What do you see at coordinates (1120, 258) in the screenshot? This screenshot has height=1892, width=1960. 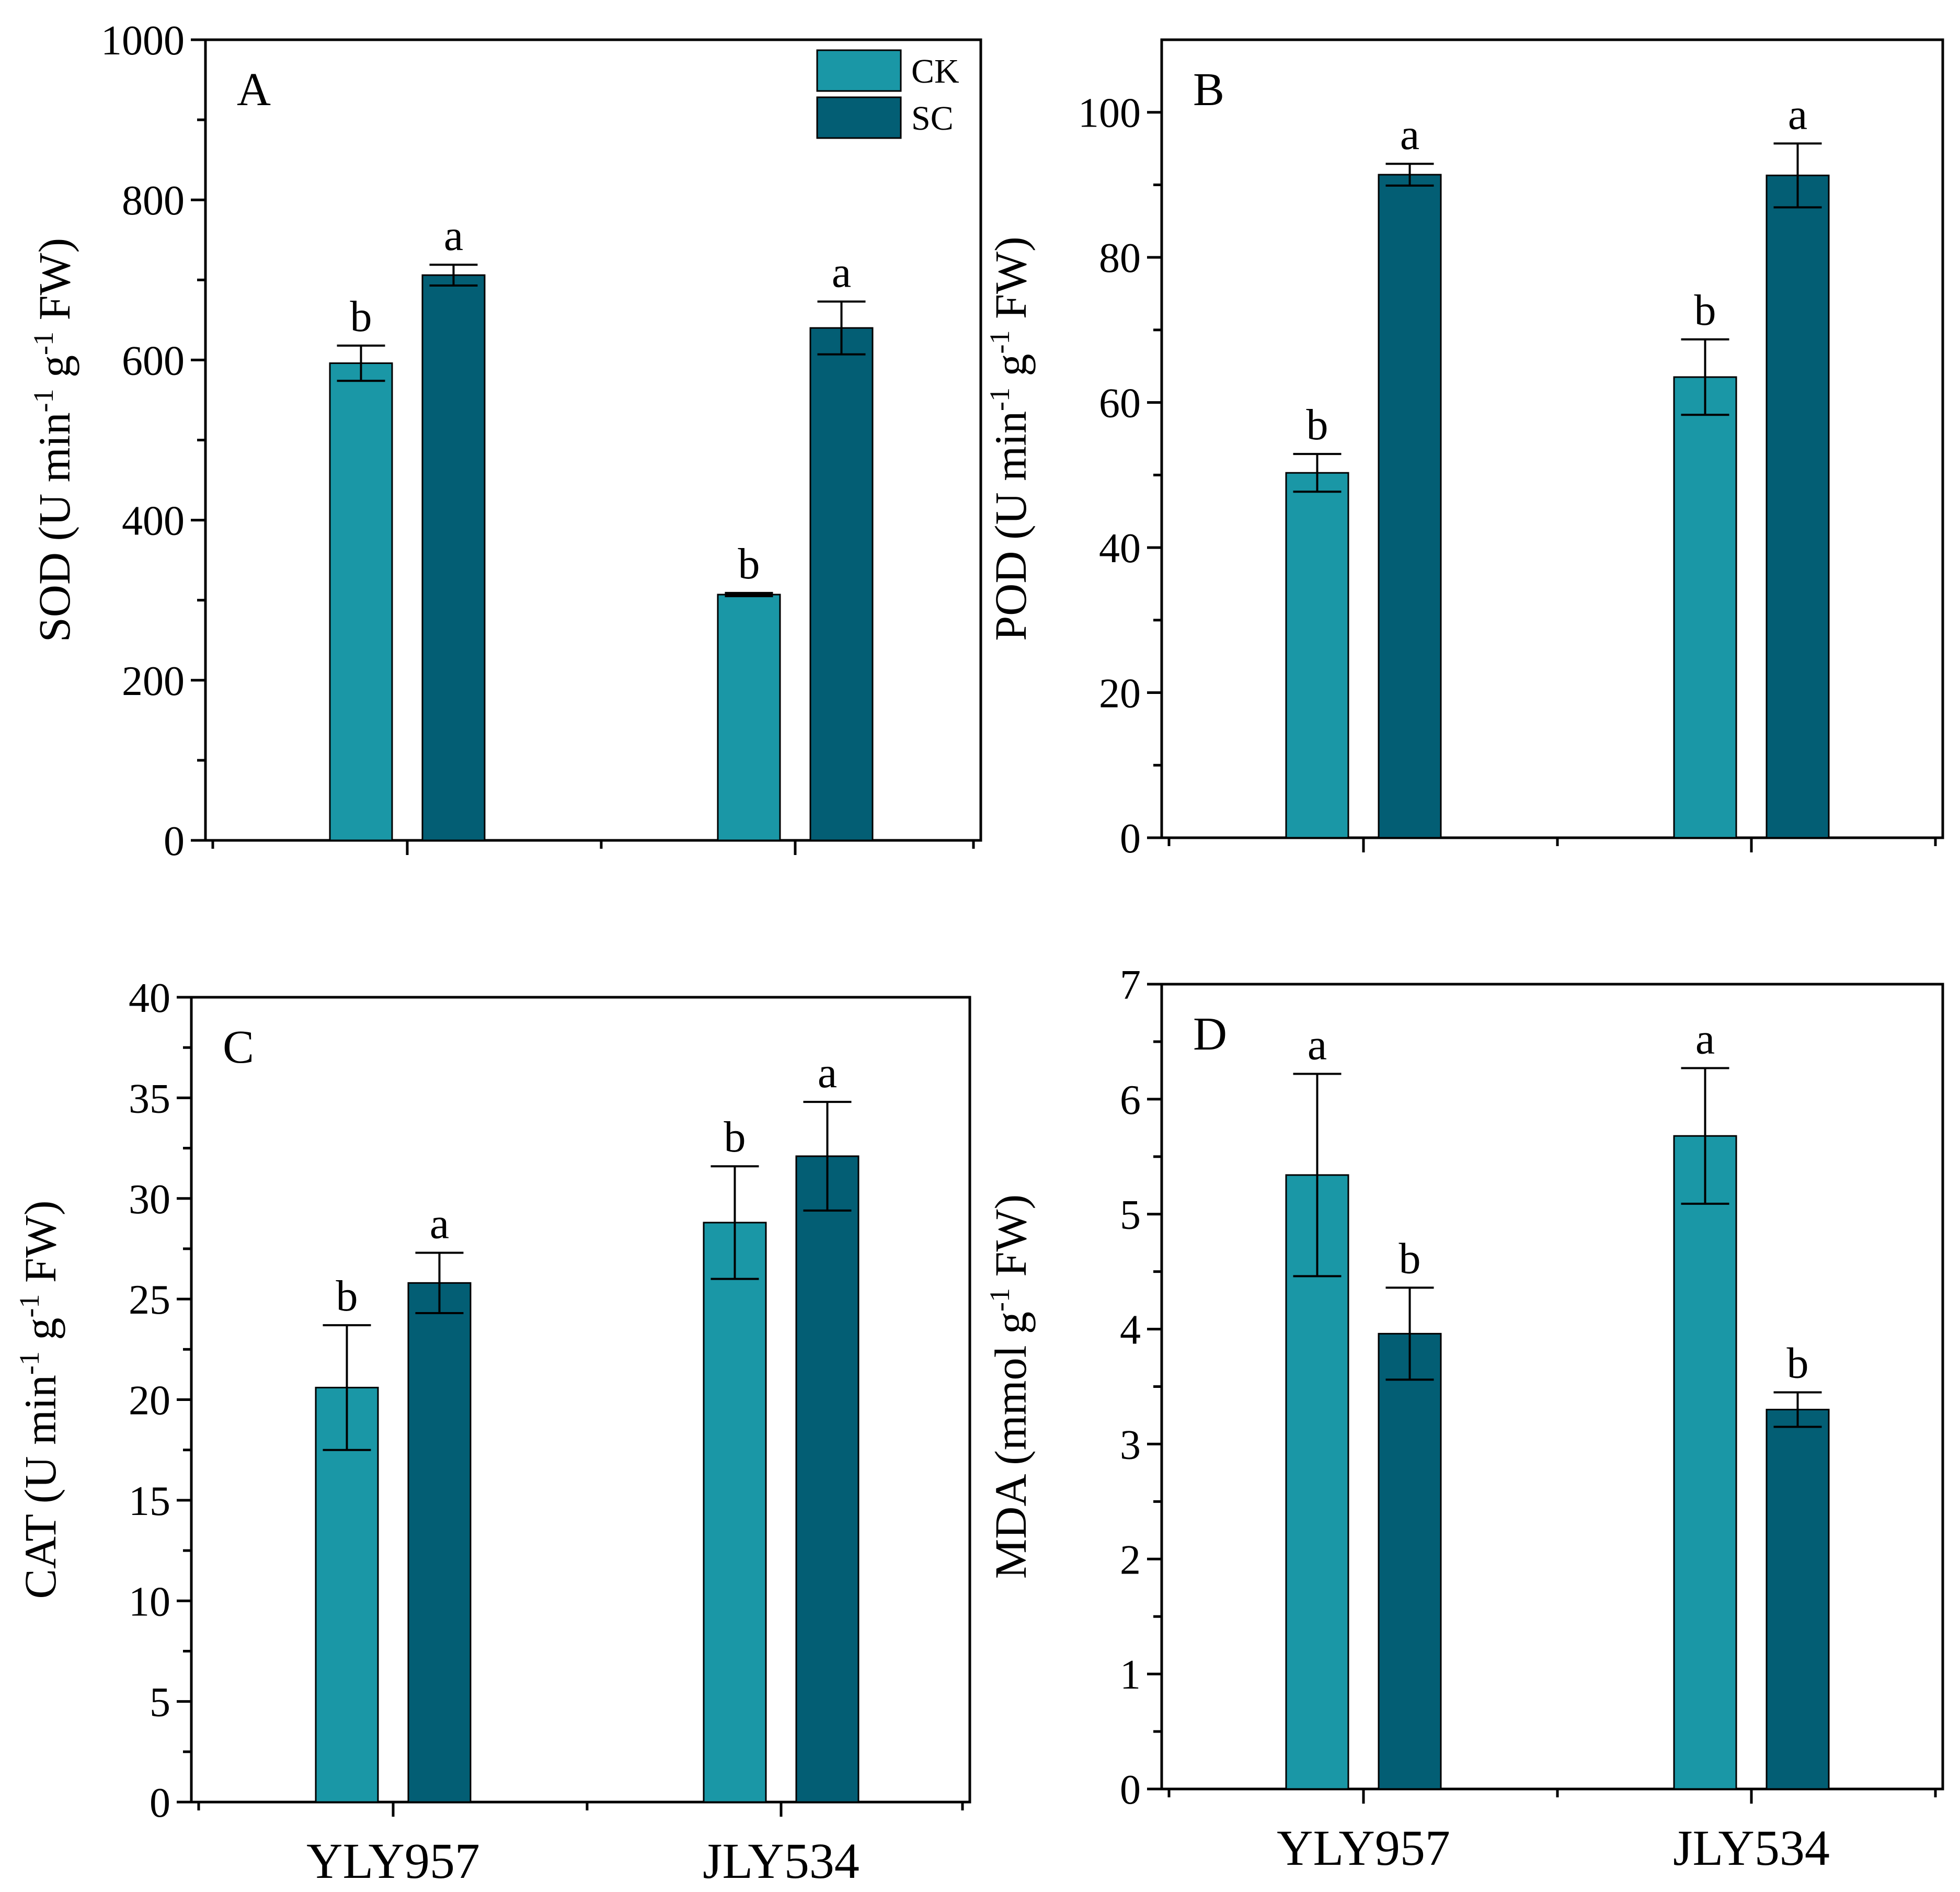 I see `y-tick-label: 80` at bounding box center [1120, 258].